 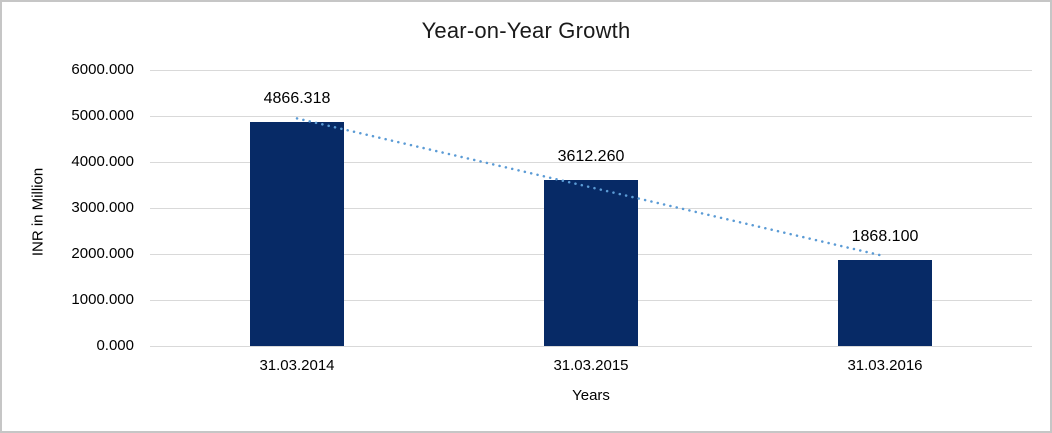 I want to click on y-tick-label: 3000.000, so click(x=102, y=207).